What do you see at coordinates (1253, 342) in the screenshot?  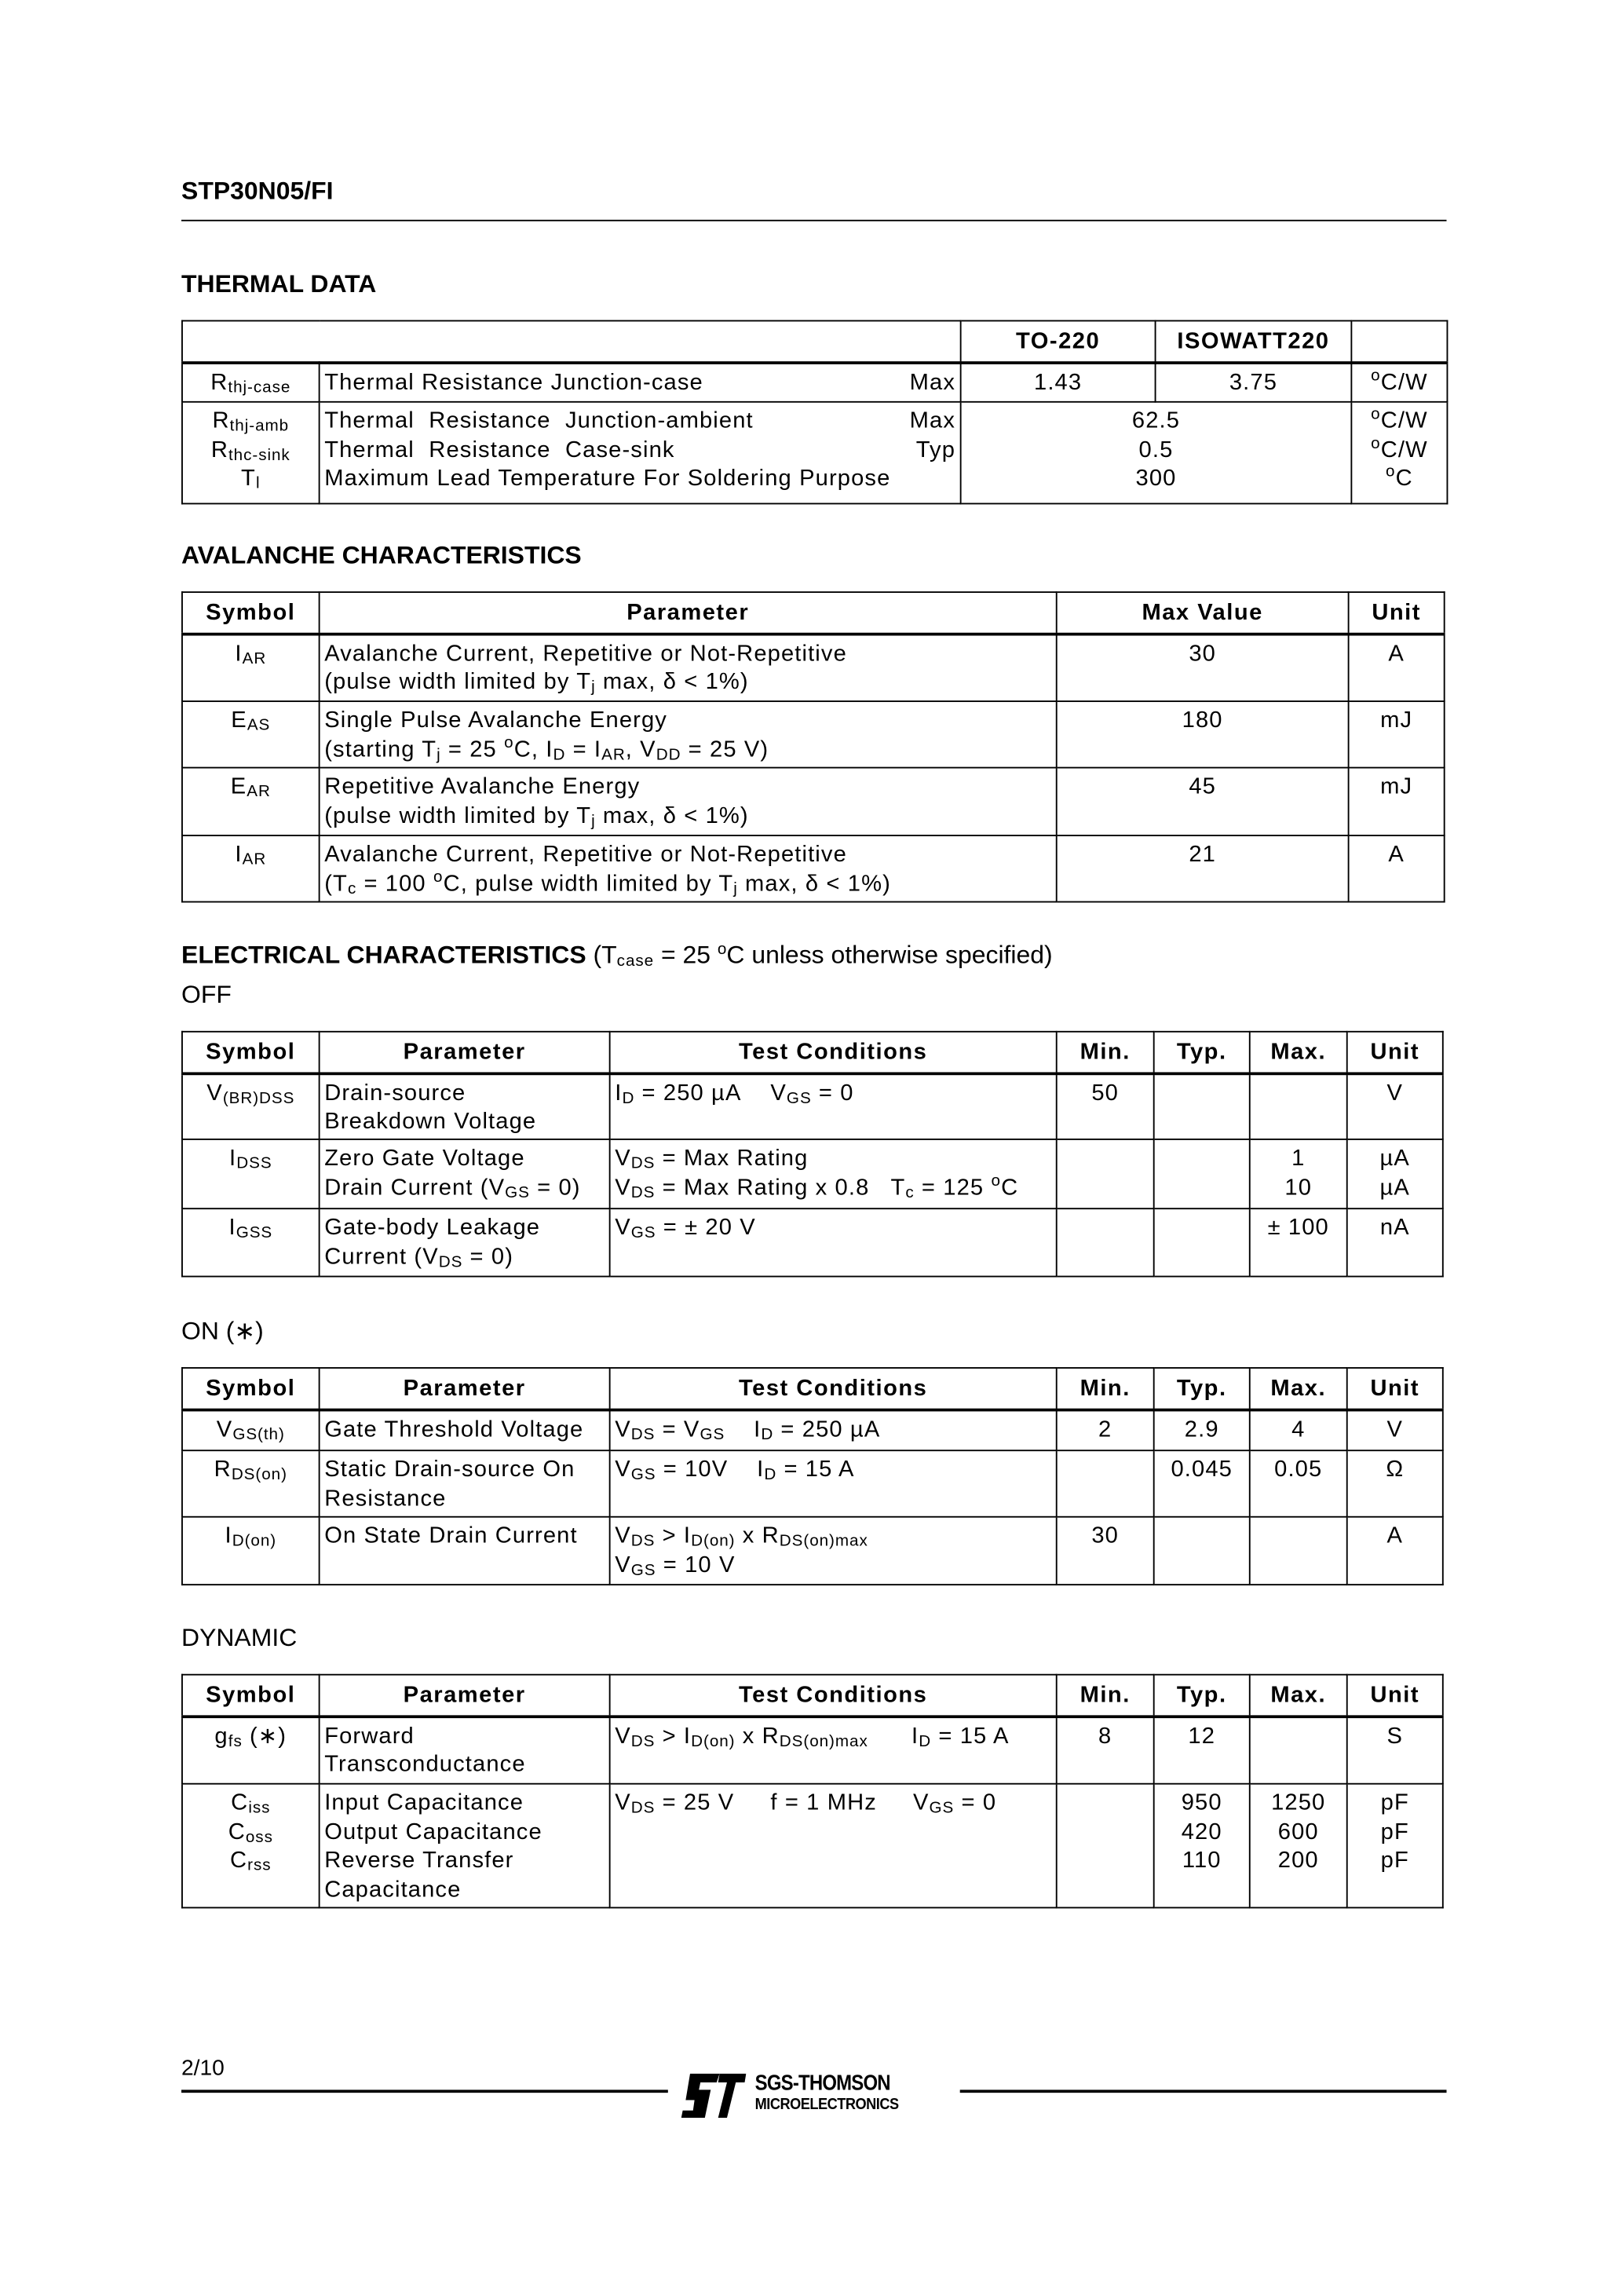 I see `col-isowatt220: ISOWATT220` at bounding box center [1253, 342].